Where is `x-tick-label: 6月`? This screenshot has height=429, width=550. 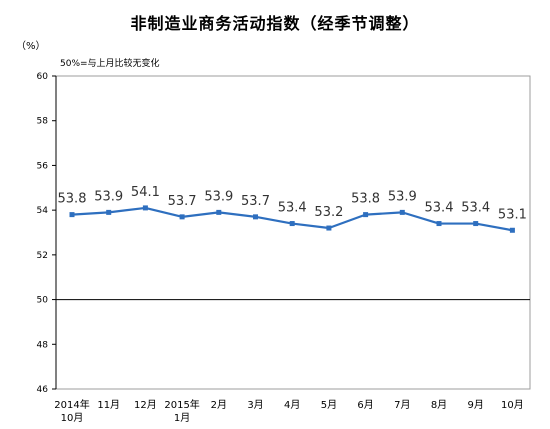
x-tick-label: 6月 is located at coordinates (365, 405).